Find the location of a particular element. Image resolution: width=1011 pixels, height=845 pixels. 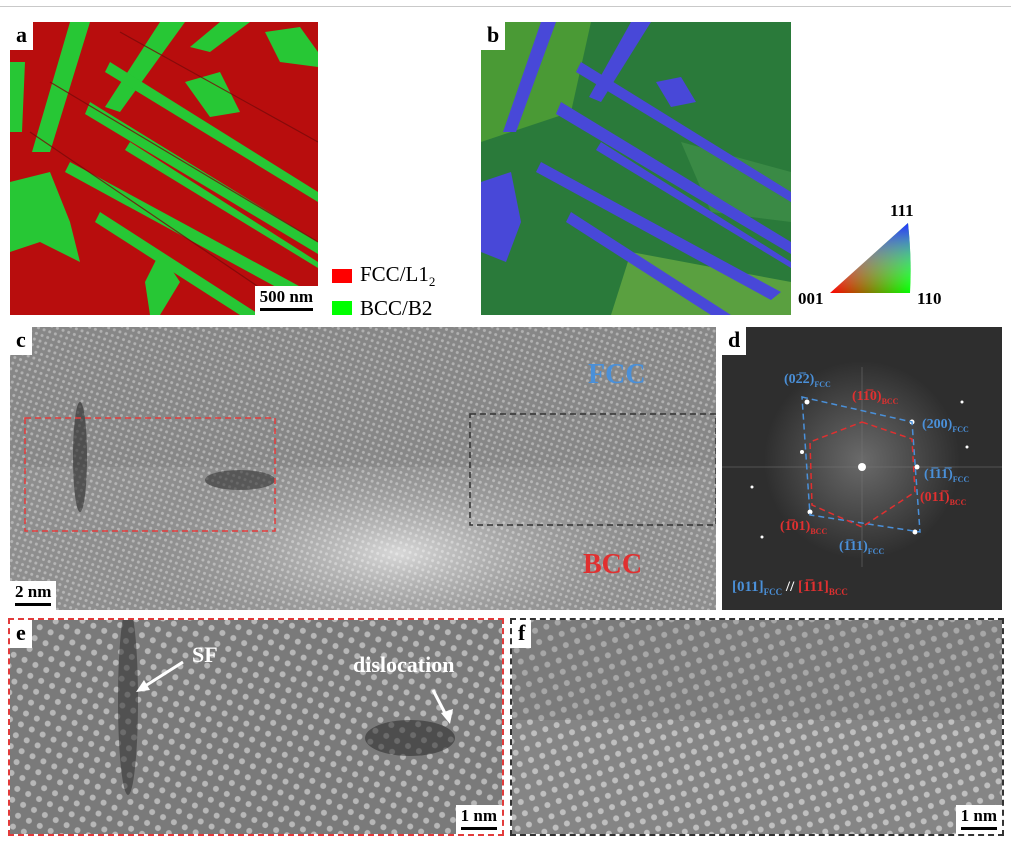

fft-spot-110-bcc: (11̅0)BCC is located at coordinates (875, 397).